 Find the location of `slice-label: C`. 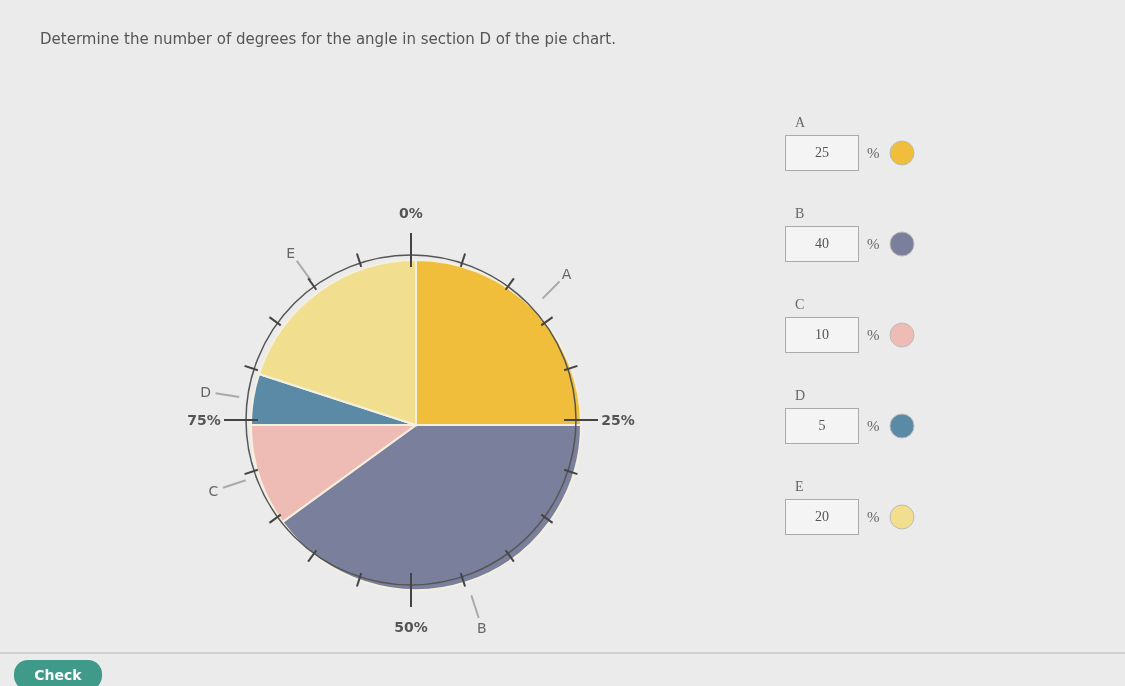

slice-label: C is located at coordinates (213, 490).